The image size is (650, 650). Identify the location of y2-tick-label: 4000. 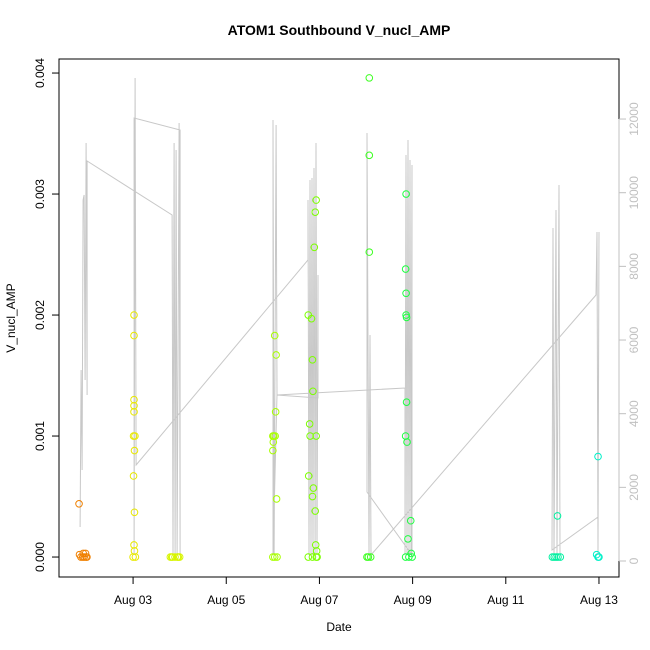
(634, 413).